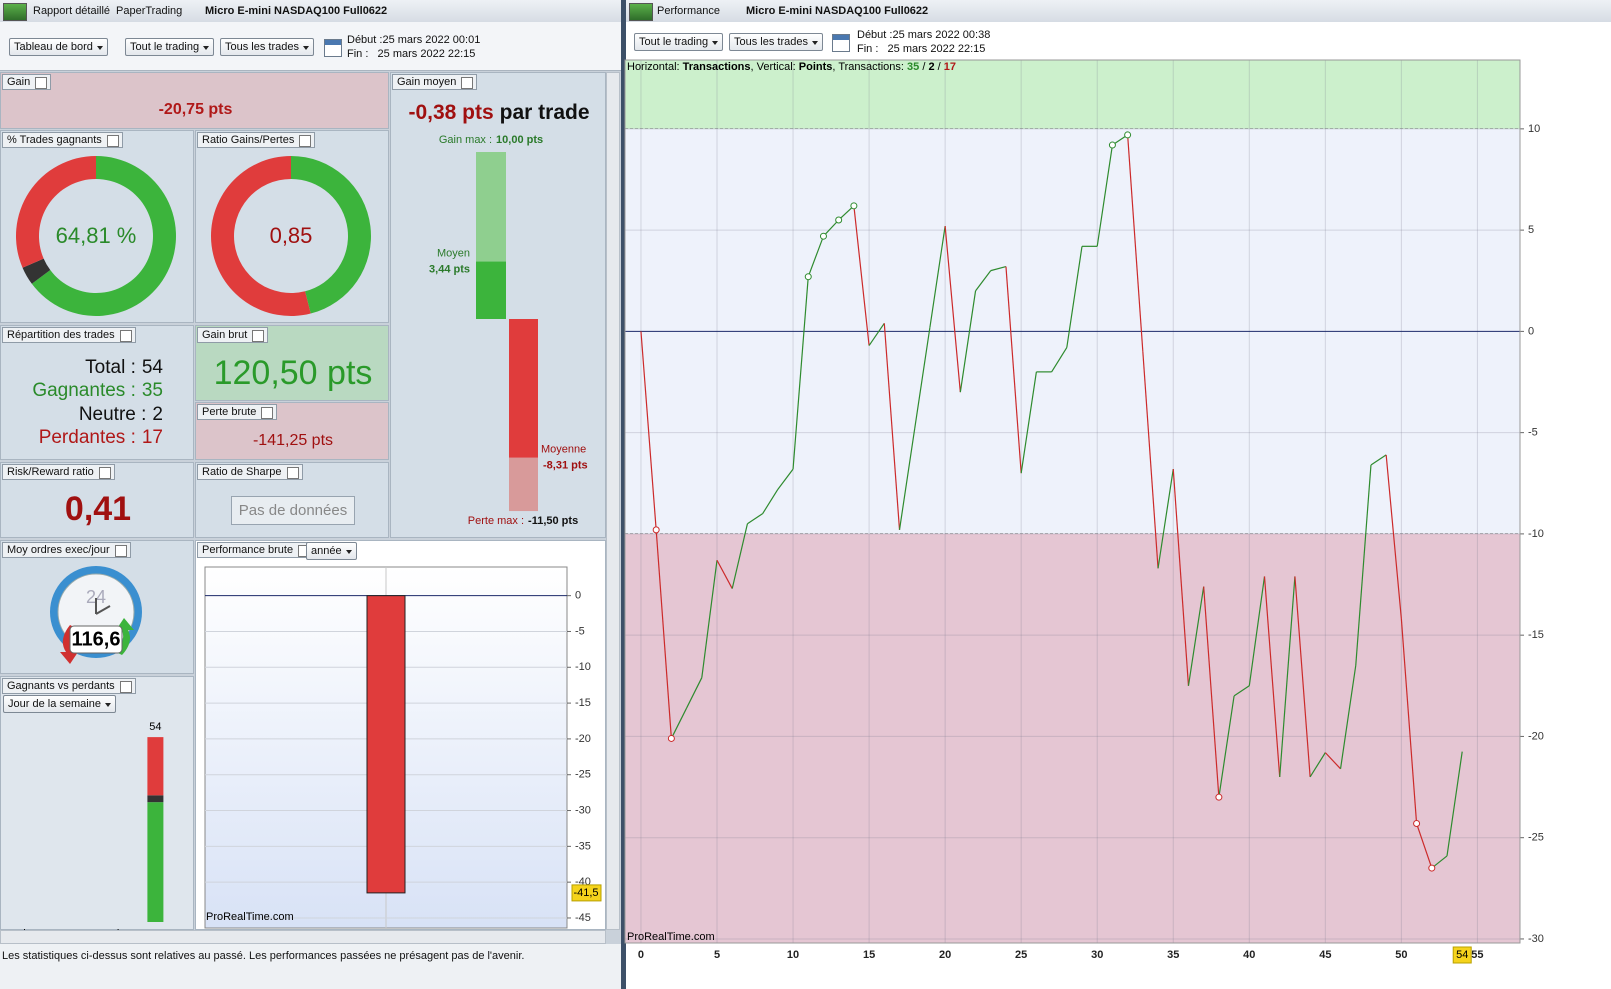 Image resolution: width=1611 pixels, height=989 pixels. I want to click on no-data-button: Pas de données, so click(293, 510).